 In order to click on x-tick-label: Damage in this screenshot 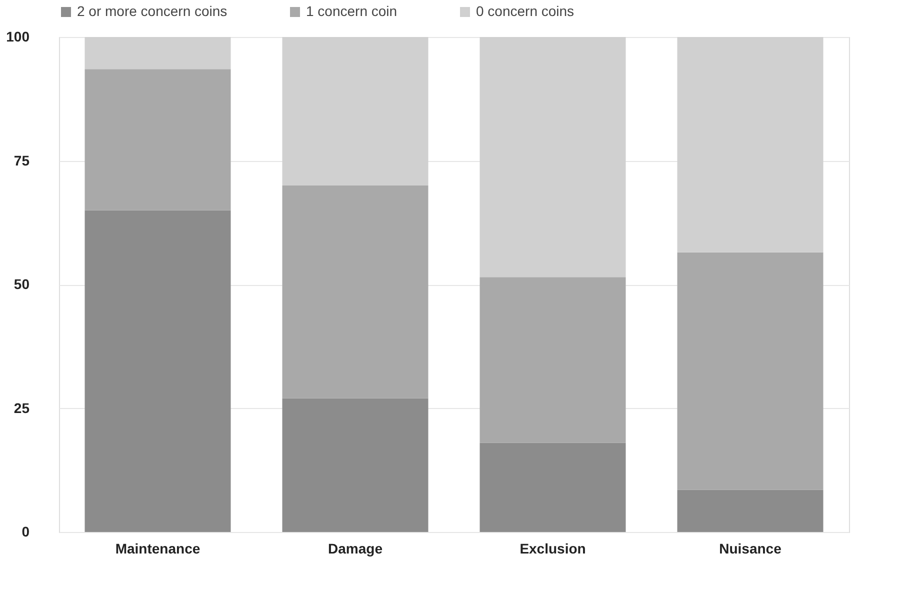, I will do `click(355, 548)`.